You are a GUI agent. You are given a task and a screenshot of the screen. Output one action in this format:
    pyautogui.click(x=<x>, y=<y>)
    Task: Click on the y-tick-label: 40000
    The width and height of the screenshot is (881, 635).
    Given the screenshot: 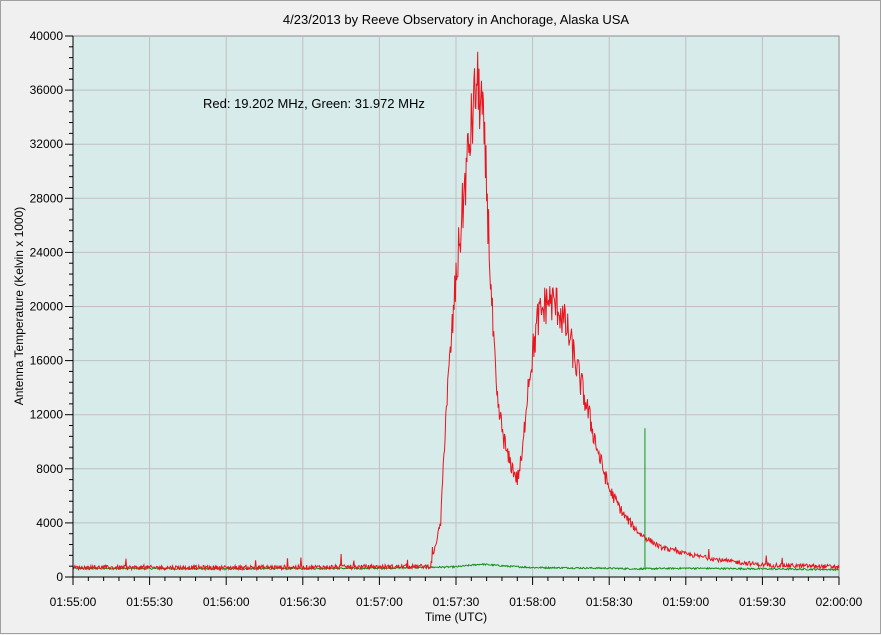 What is the action you would take?
    pyautogui.click(x=47, y=36)
    